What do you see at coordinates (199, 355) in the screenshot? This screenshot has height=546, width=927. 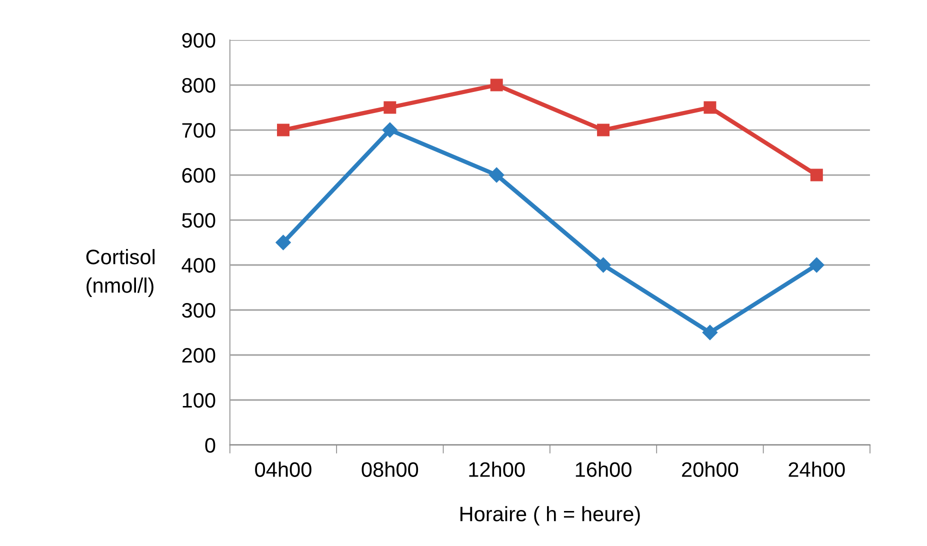 I see `y-tick-label: 200` at bounding box center [199, 355].